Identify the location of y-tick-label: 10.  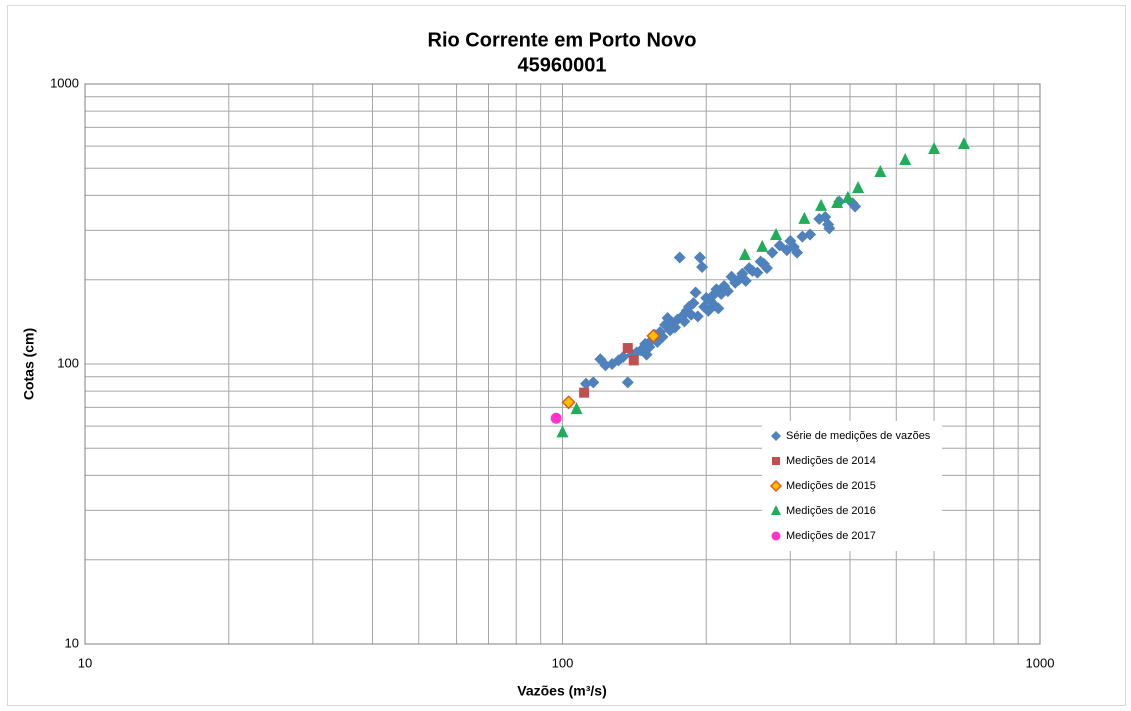
(72, 642).